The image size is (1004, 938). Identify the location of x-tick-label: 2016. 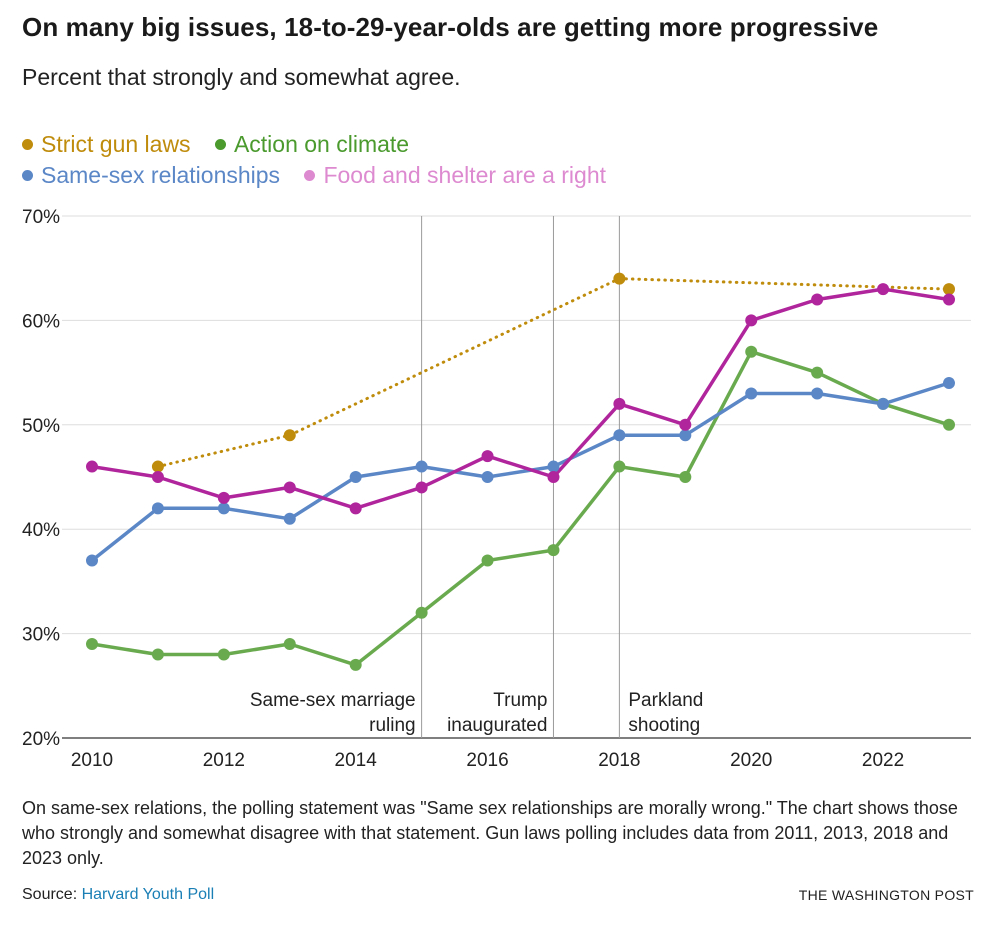
(487, 760).